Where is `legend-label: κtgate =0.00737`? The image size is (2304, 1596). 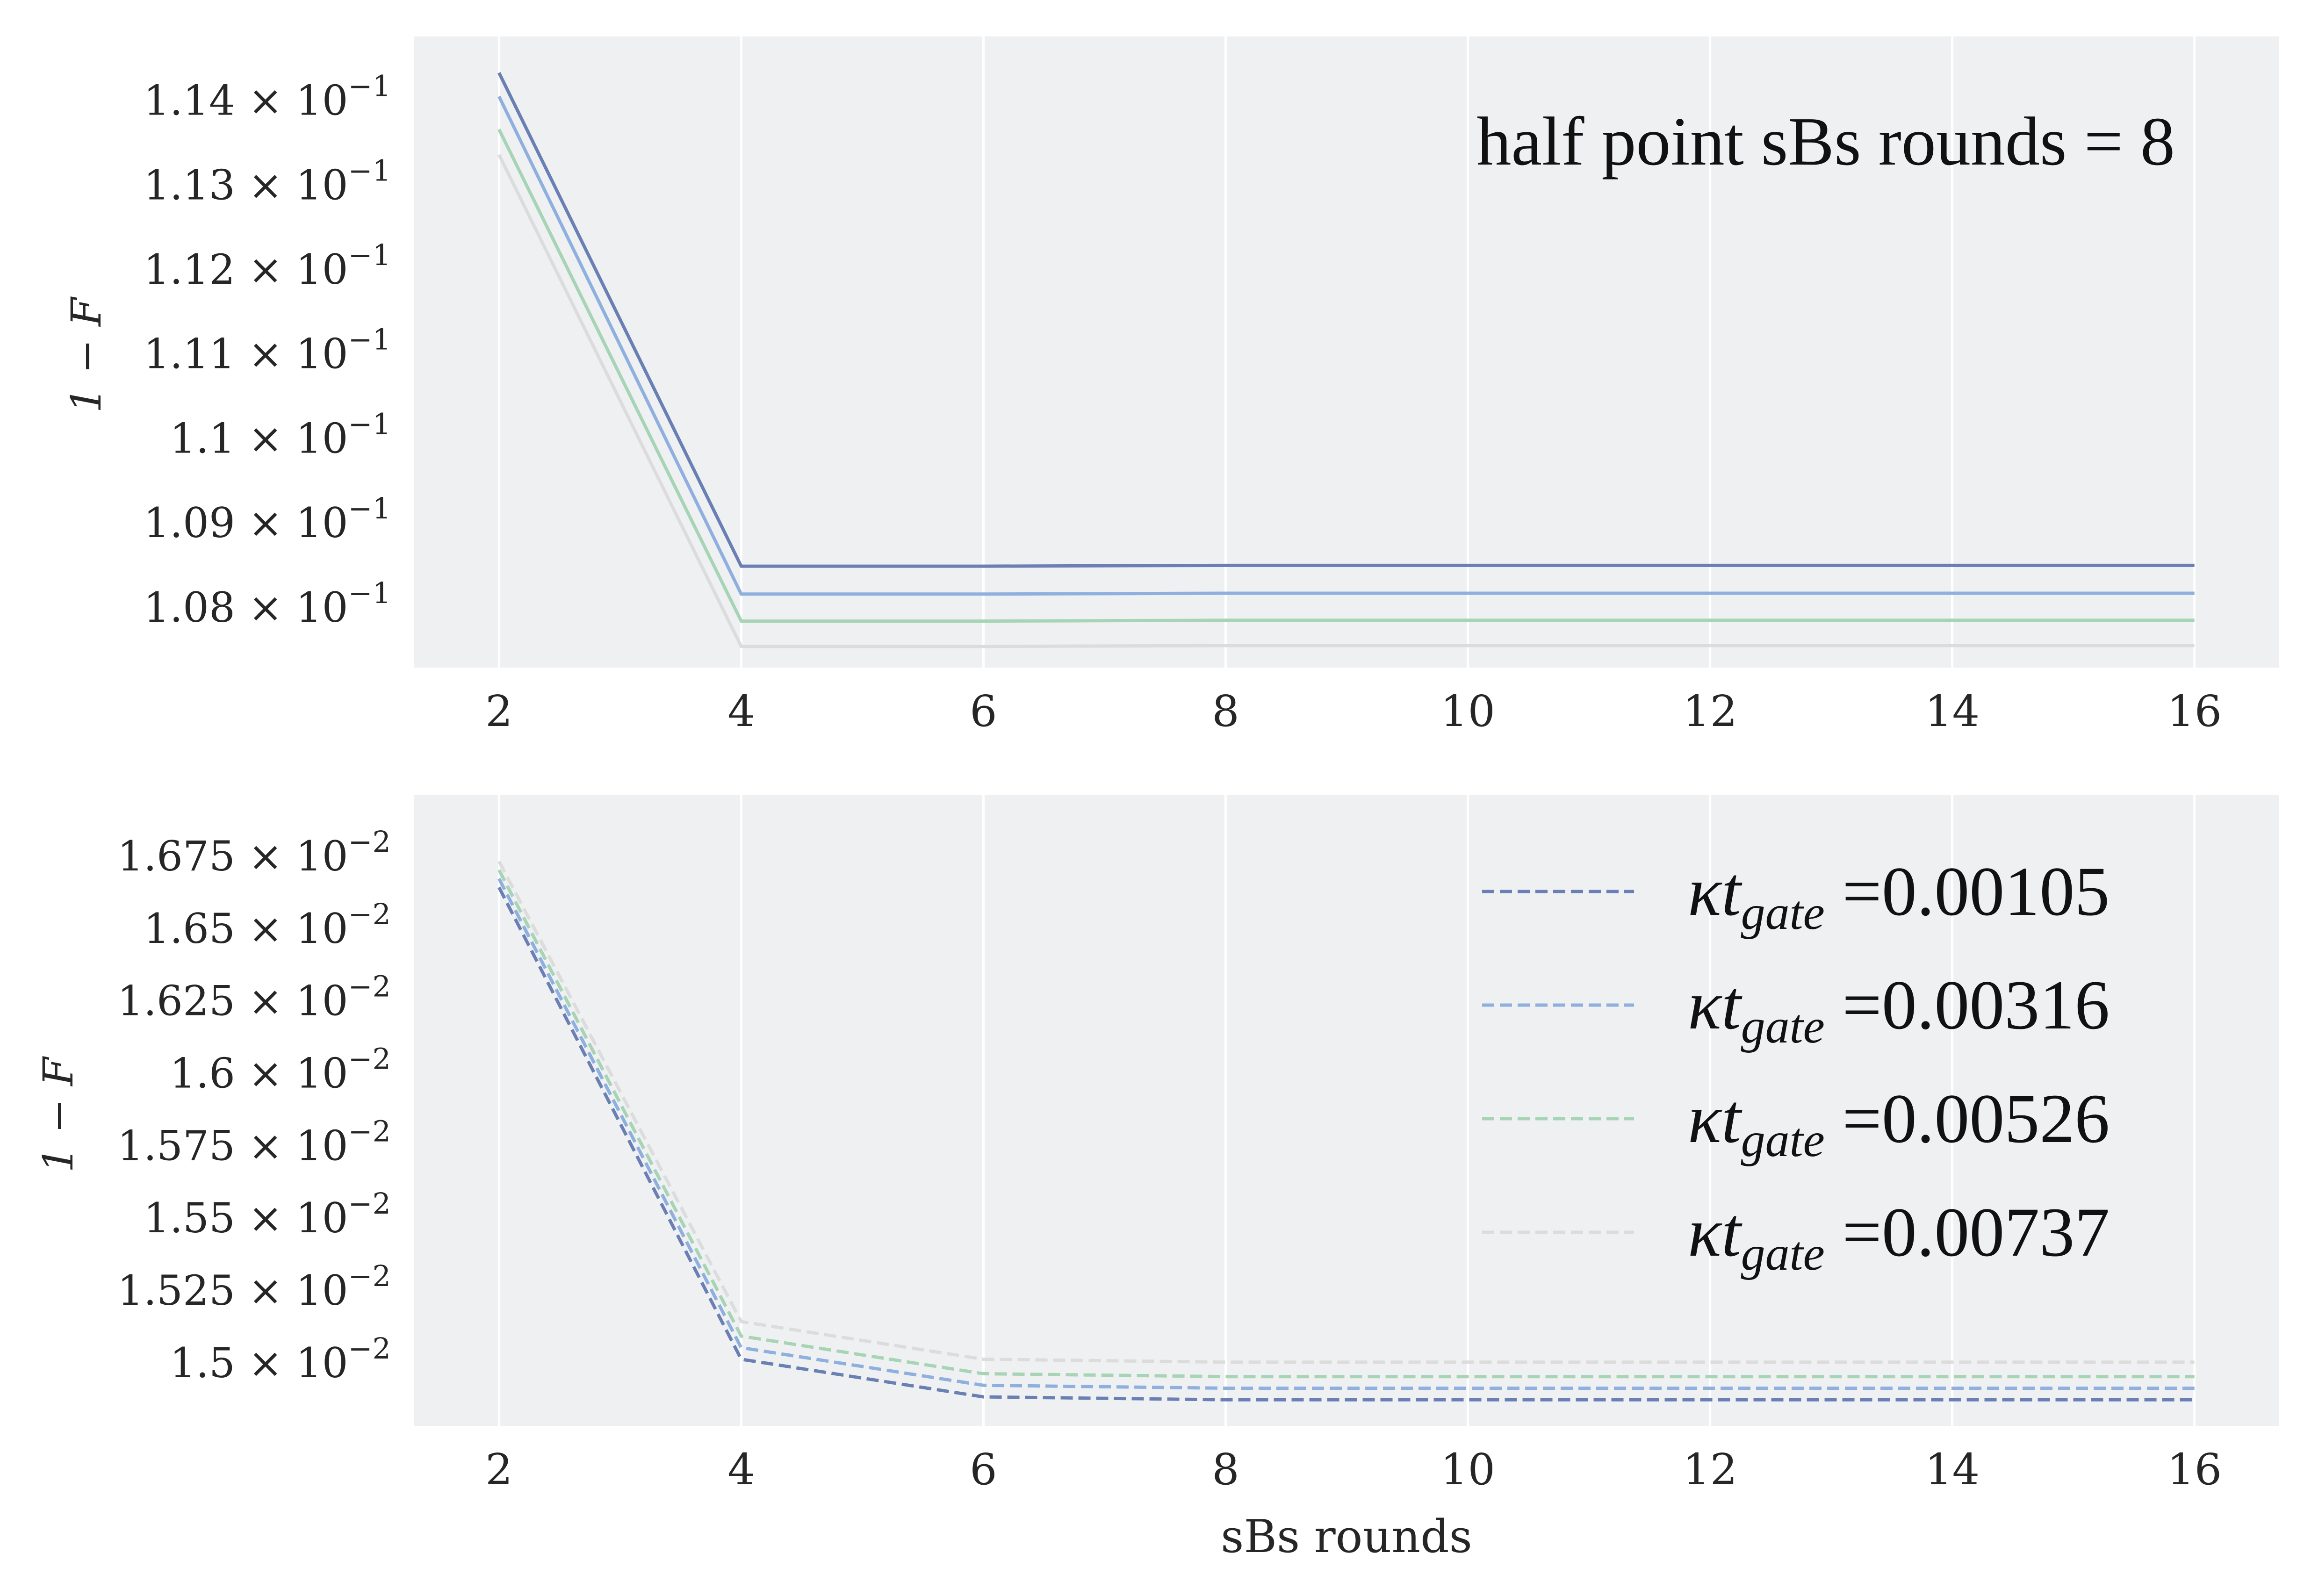 legend-label: κtgate =0.00737 is located at coordinates (1899, 1236).